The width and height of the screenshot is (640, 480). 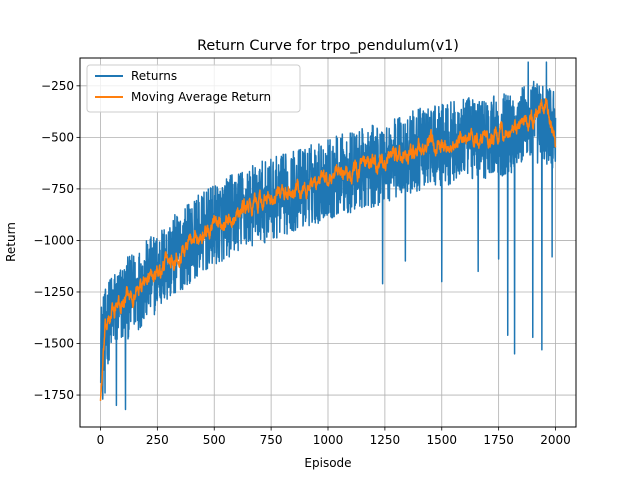 I want to click on x-tick-label: 500, so click(x=214, y=440).